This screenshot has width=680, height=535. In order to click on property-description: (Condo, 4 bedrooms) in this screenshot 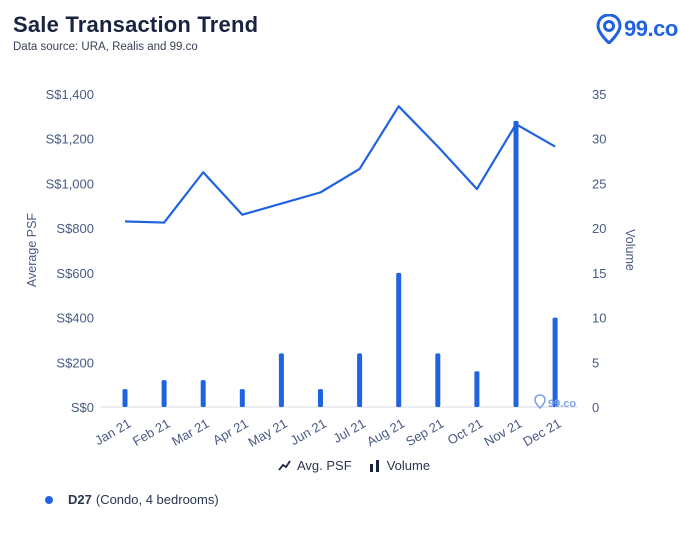, I will do `click(157, 499)`.